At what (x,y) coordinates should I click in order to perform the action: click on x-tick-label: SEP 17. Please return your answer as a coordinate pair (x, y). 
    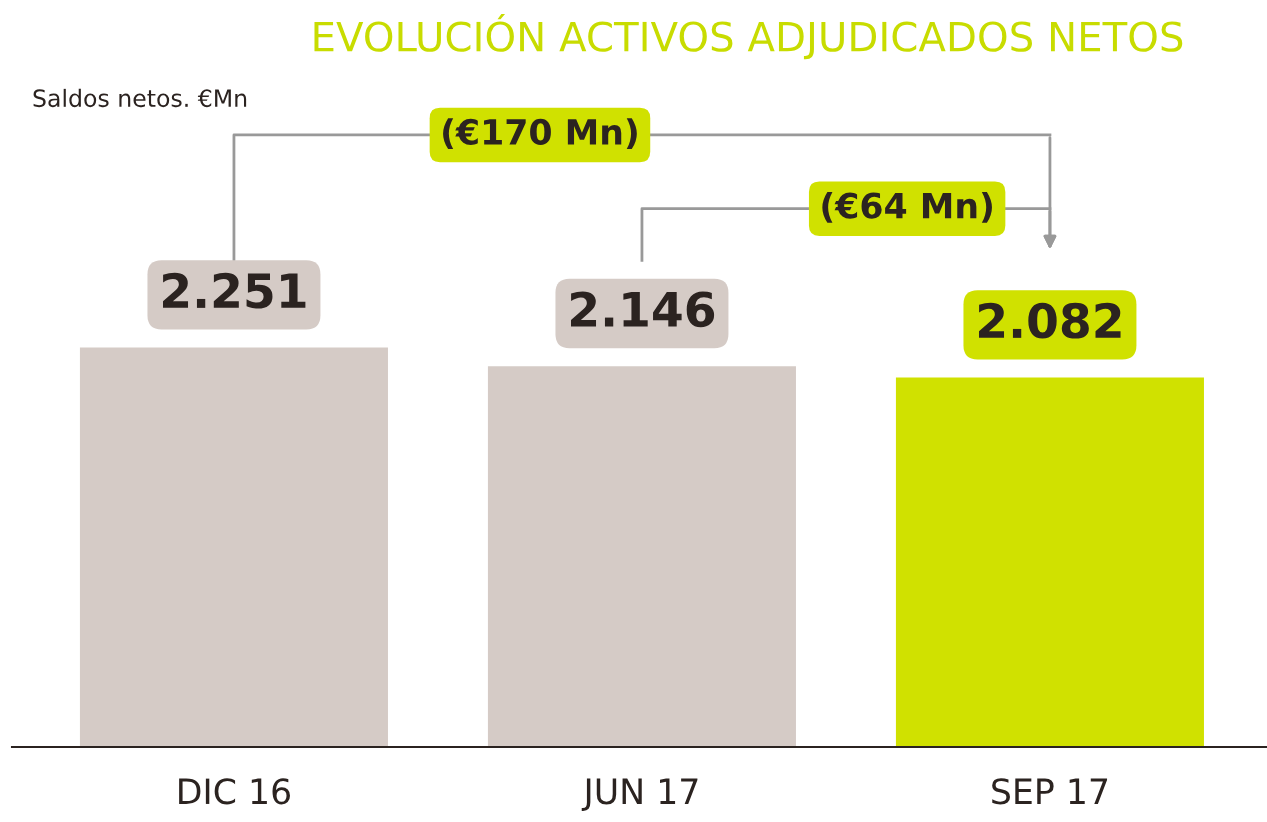
    Looking at the image, I should click on (1050, 791).